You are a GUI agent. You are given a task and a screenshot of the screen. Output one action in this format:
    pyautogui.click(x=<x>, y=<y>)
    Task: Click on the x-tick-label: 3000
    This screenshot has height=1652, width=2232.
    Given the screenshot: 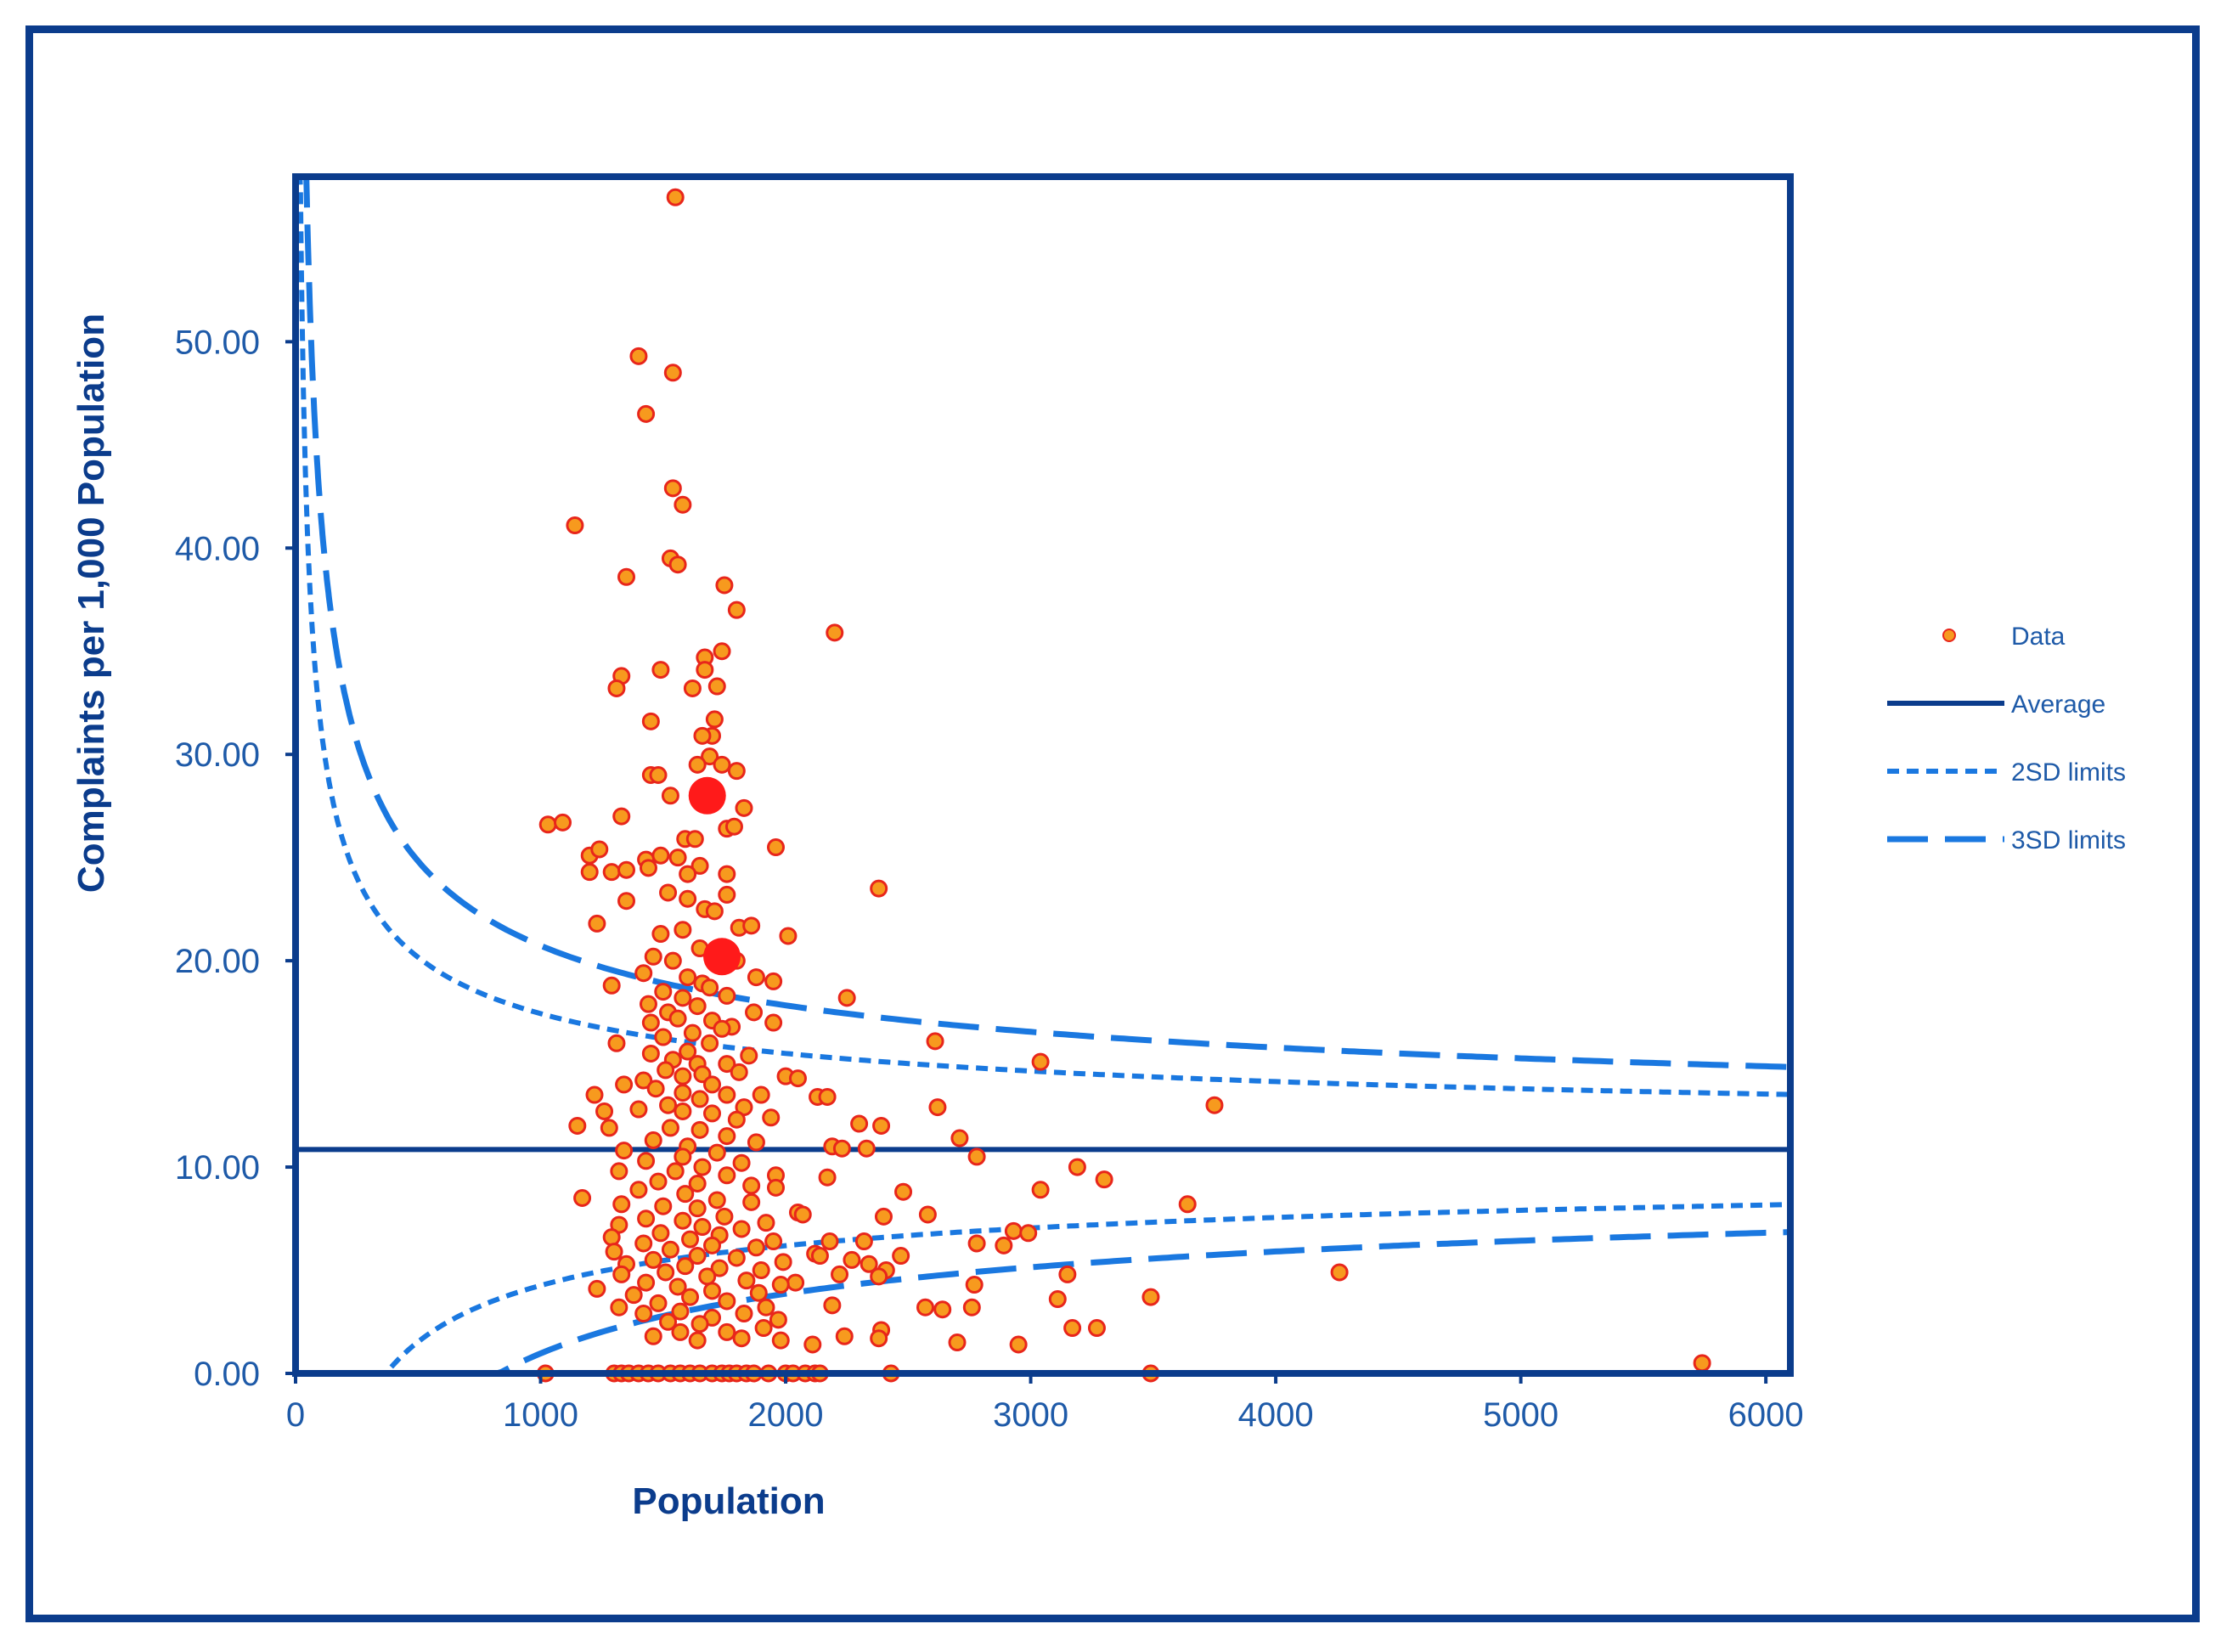 What is the action you would take?
    pyautogui.click(x=1030, y=1415)
    